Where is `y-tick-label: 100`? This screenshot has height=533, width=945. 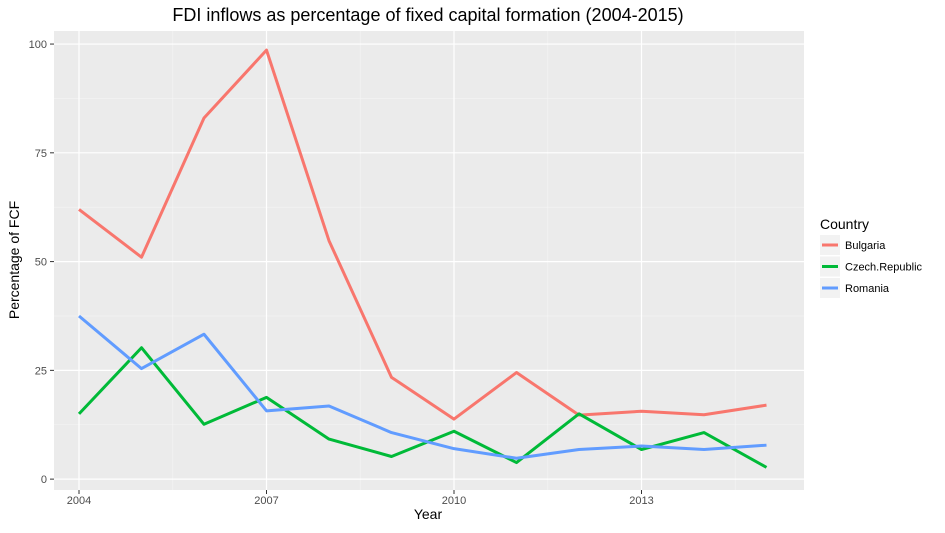
y-tick-label: 100 is located at coordinates (38, 45).